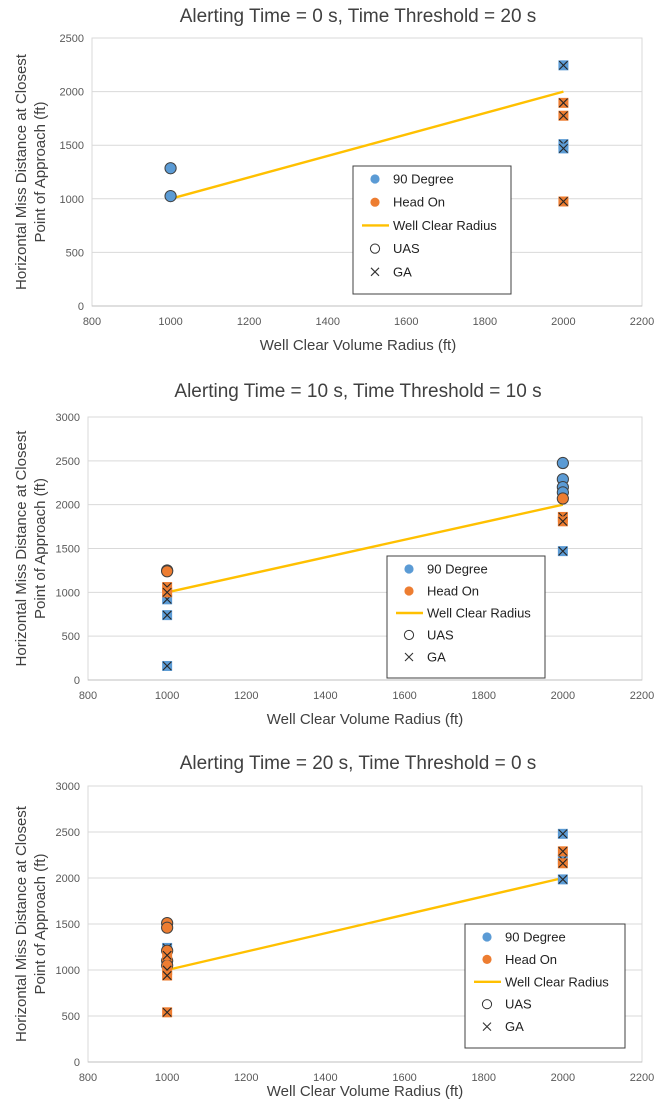  Describe the element at coordinates (71, 1017) in the screenshot. I see `y-tick-label: 500` at that location.